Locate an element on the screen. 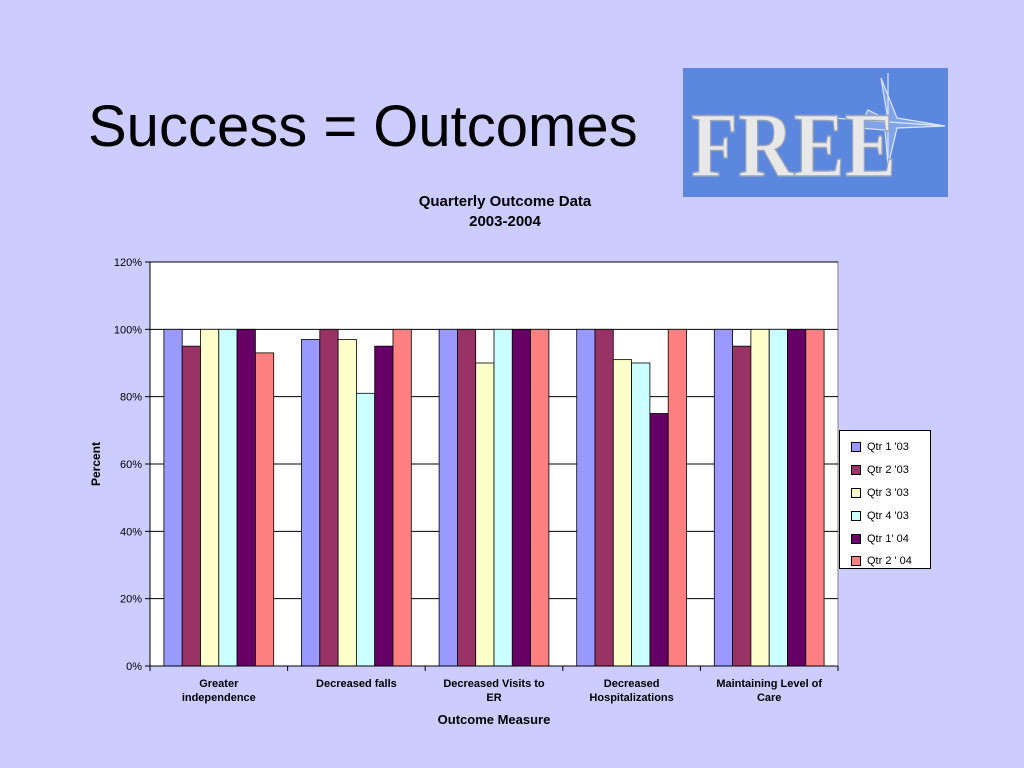 This screenshot has height=768, width=1024. y-tick-label: 40% is located at coordinates (131, 532).